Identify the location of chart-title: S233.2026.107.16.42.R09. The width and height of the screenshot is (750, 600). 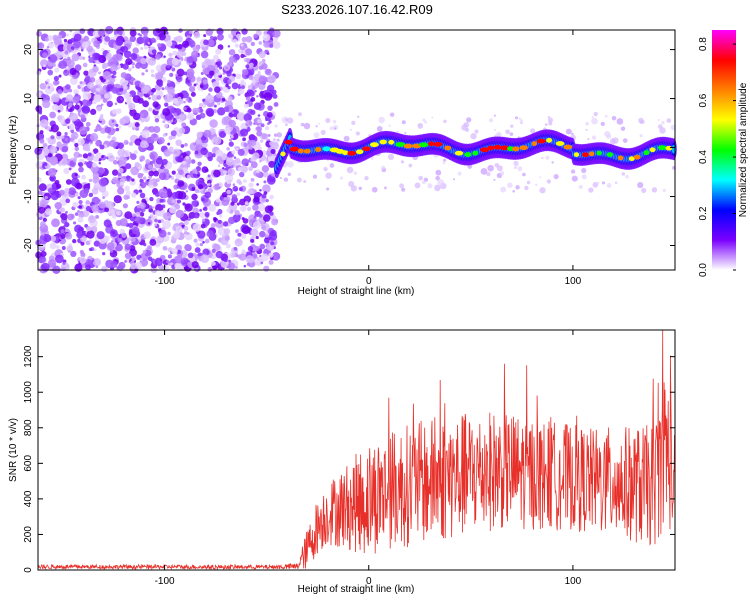
(357, 9).